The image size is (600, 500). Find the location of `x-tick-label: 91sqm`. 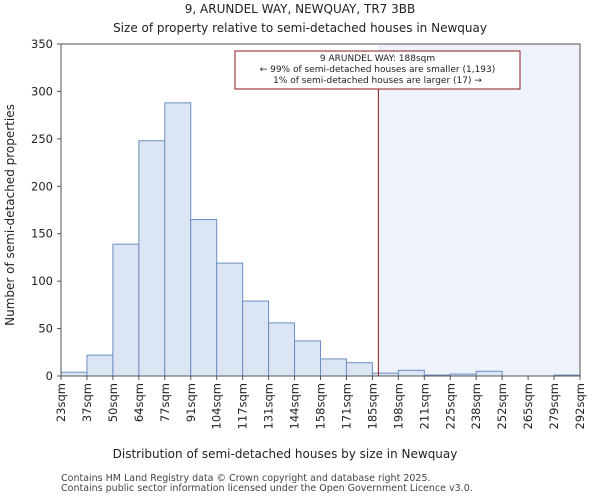

x-tick-label: 91sqm is located at coordinates (191, 402).